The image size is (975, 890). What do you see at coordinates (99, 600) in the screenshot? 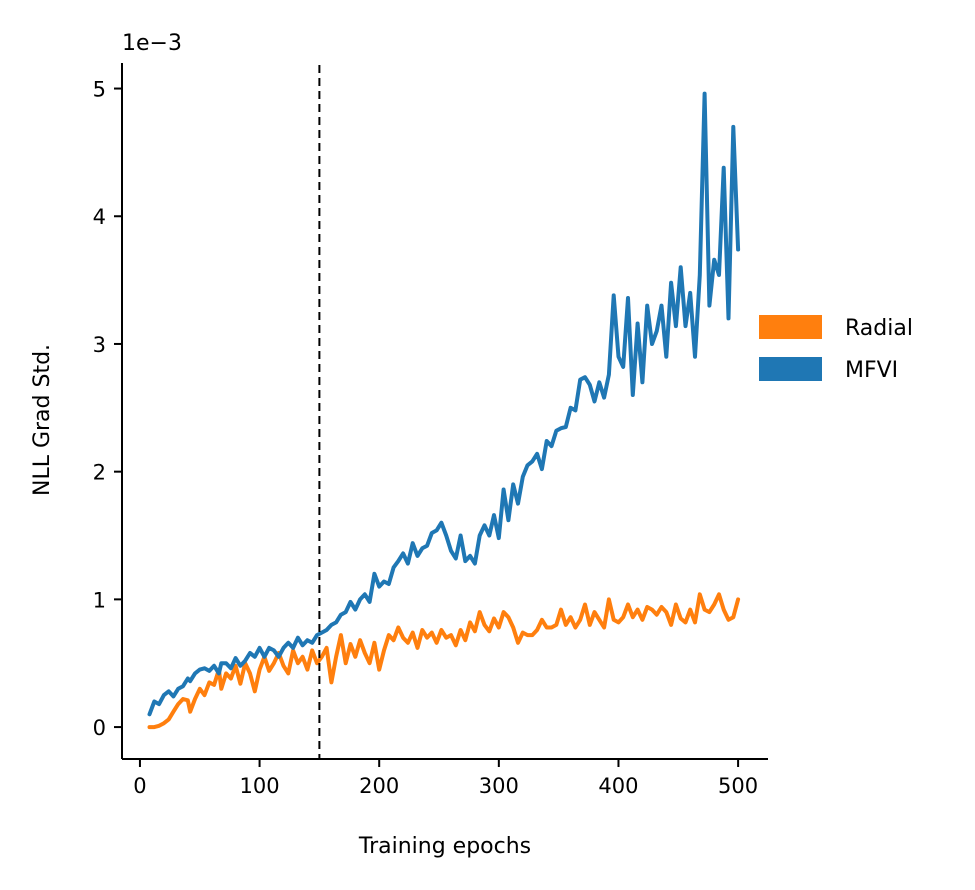
I see `y-tick-label: 1` at bounding box center [99, 600].